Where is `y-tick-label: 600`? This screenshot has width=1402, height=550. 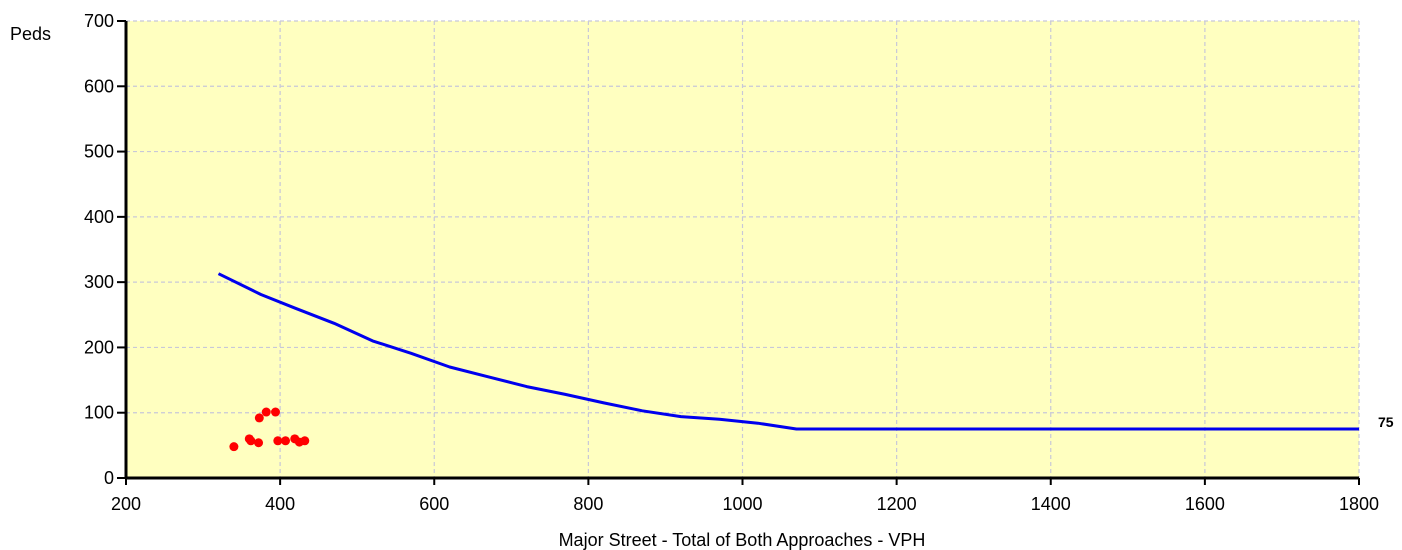 y-tick-label: 600 is located at coordinates (99, 86).